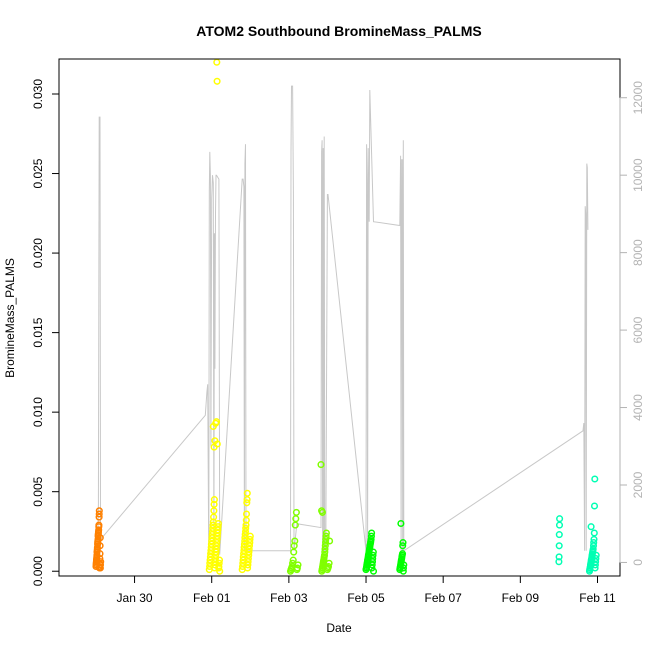  I want to click on x-tick-label: Feb 05, so click(366, 598).